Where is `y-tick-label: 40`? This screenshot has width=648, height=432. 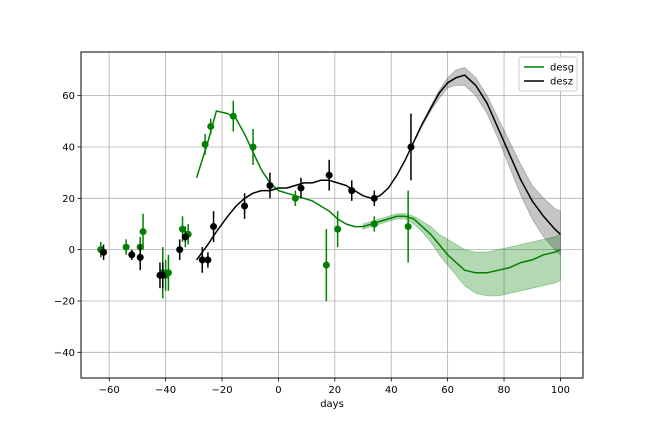
y-tick-label: 40 is located at coordinates (68, 147).